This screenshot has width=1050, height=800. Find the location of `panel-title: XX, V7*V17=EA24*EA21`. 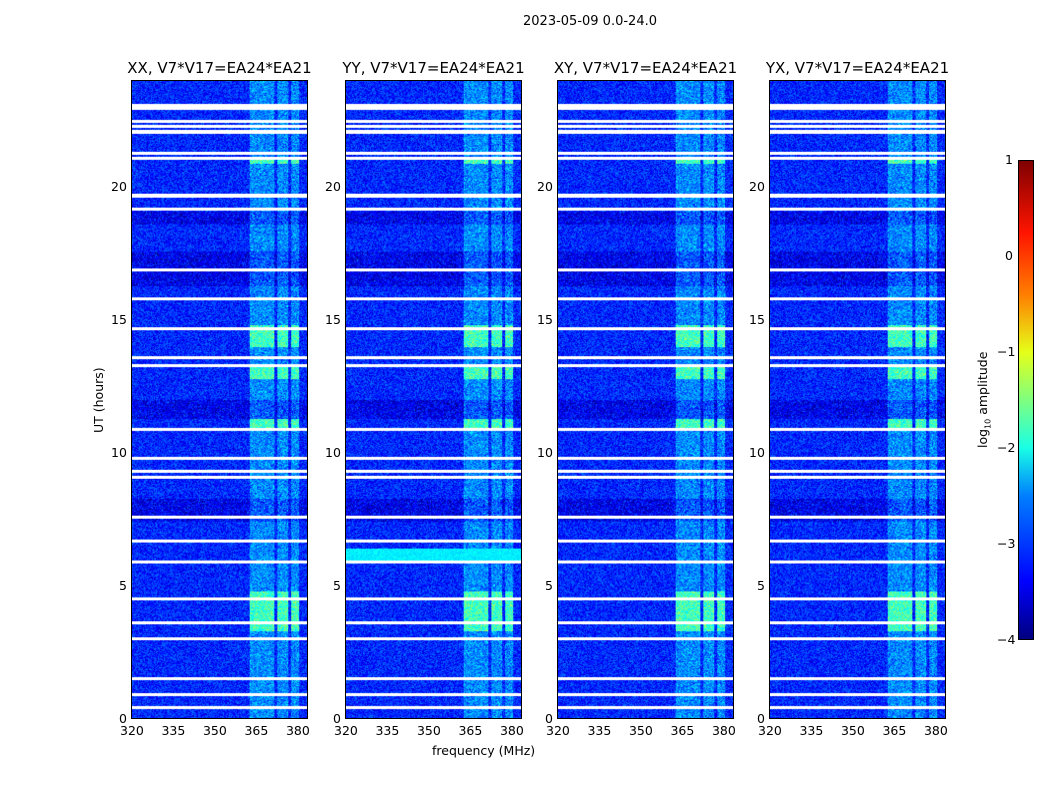

panel-title: XX, V7*V17=EA24*EA21 is located at coordinates (219, 68).